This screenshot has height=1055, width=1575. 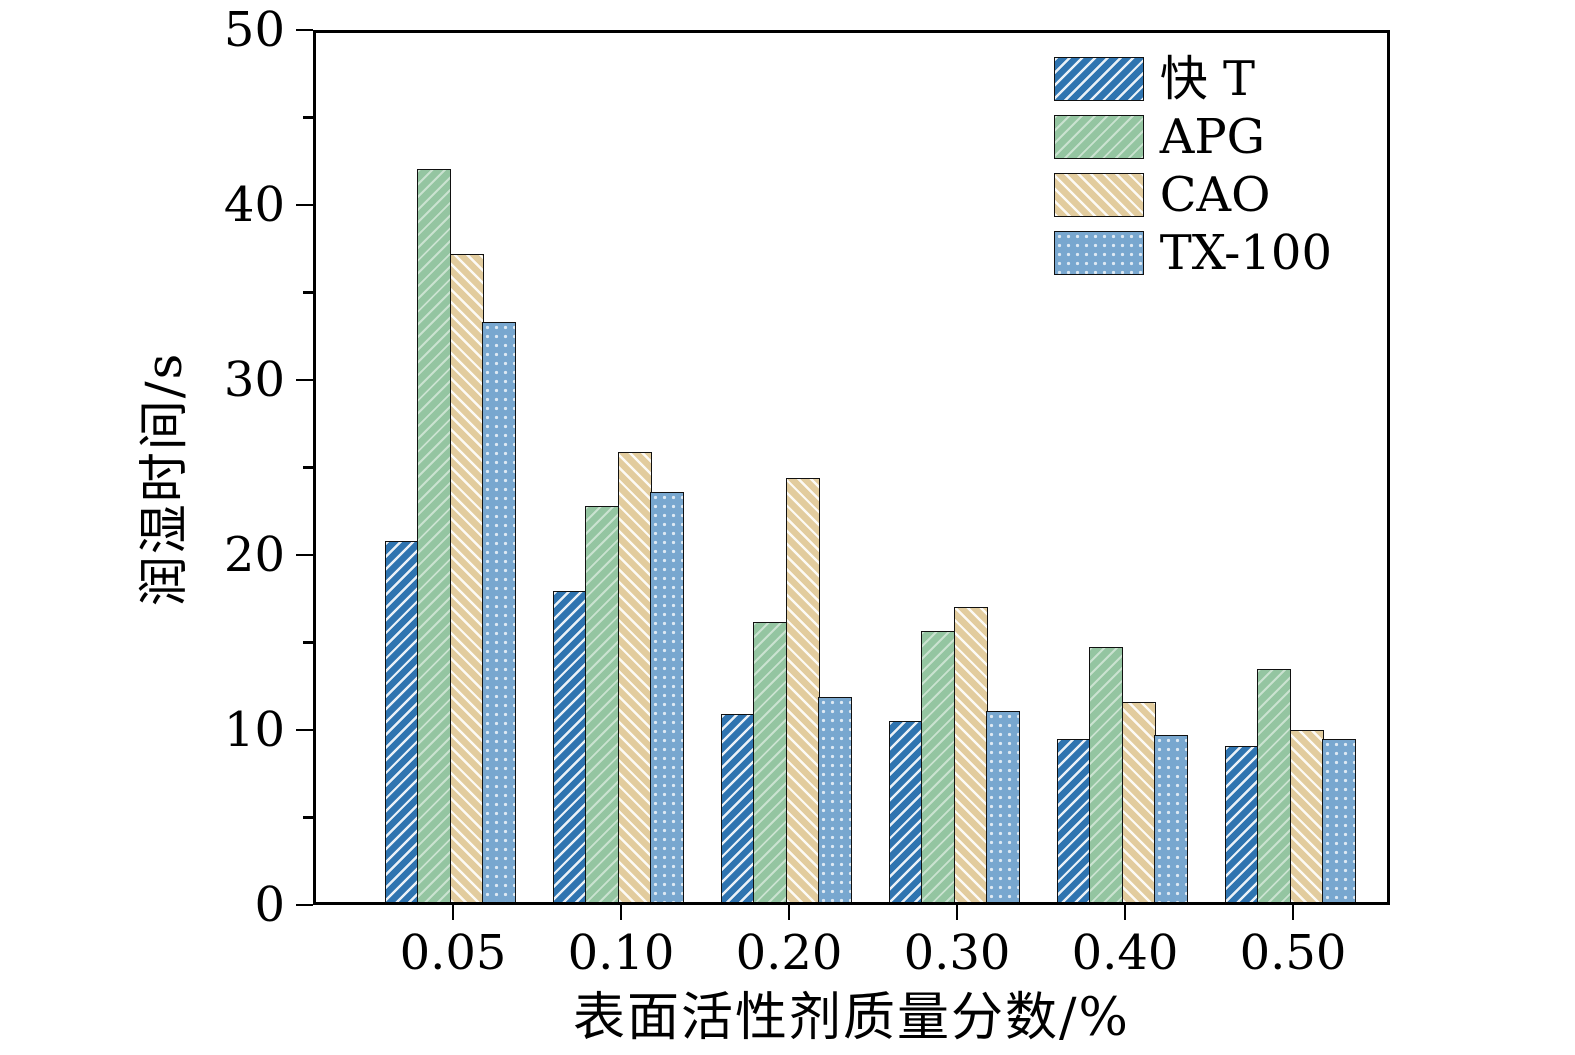 I want to click on bar-APG-0.05, so click(x=434, y=535).